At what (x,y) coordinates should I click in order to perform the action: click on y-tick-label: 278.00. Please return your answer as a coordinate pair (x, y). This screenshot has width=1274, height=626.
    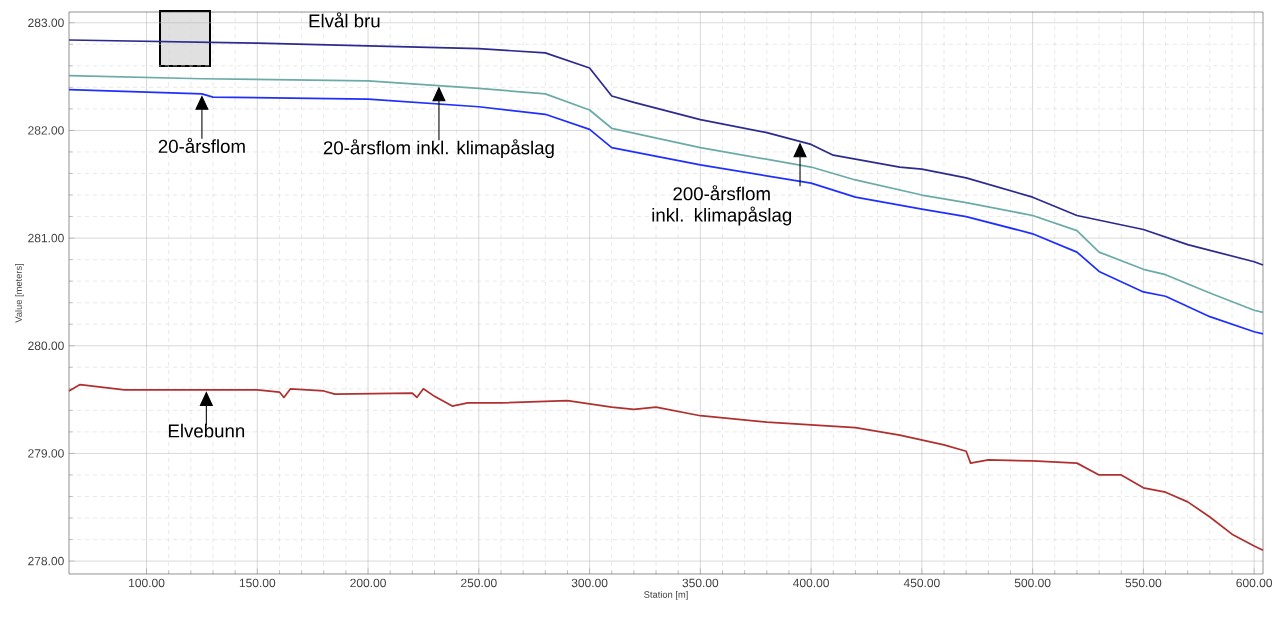
    Looking at the image, I should click on (46, 561).